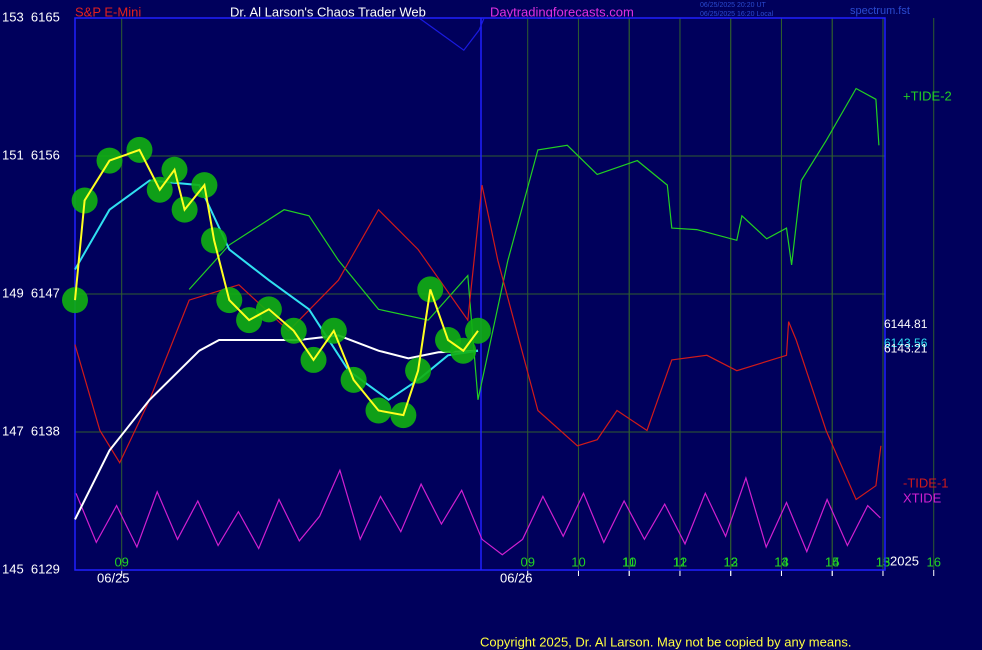 The image size is (982, 650). What do you see at coordinates (733, 5) in the screenshot?
I see `timestamp: 06/25/2025 20:20 UT` at bounding box center [733, 5].